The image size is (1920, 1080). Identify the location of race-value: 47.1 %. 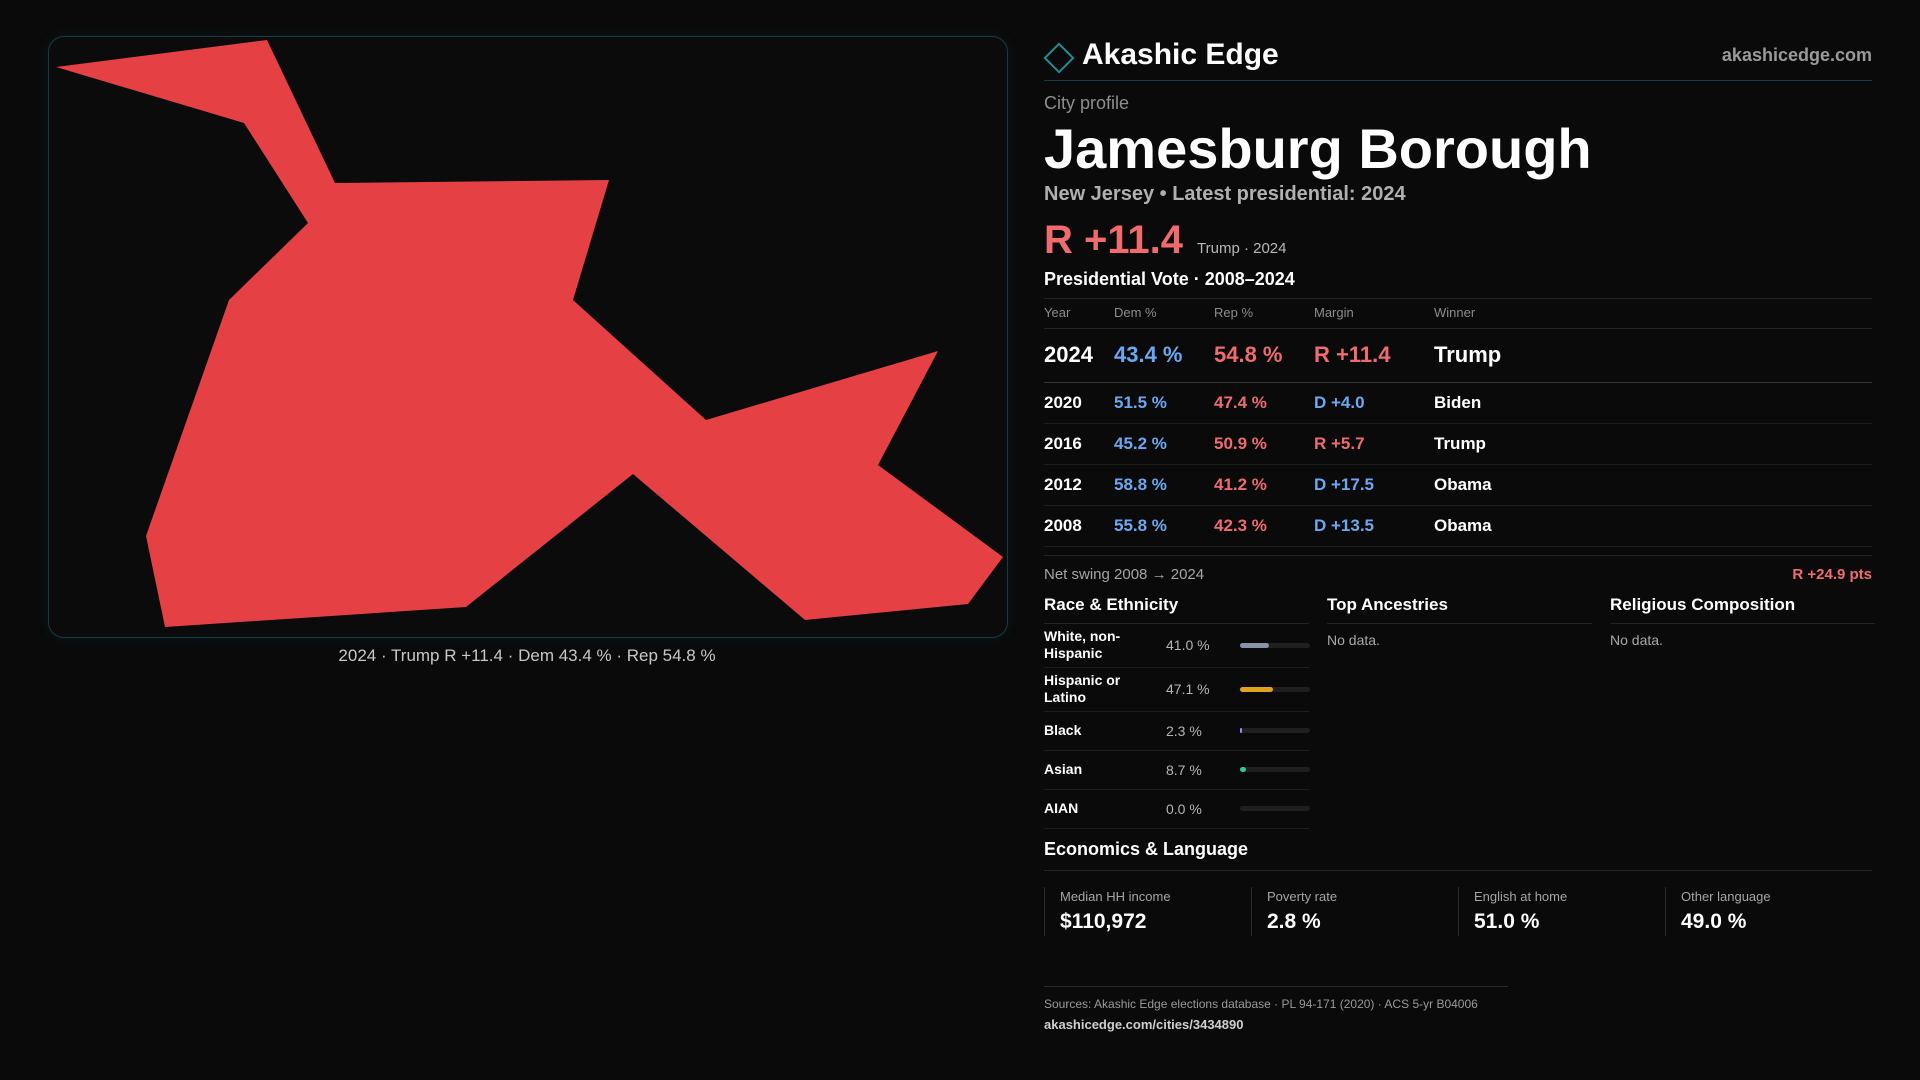
(1188, 689).